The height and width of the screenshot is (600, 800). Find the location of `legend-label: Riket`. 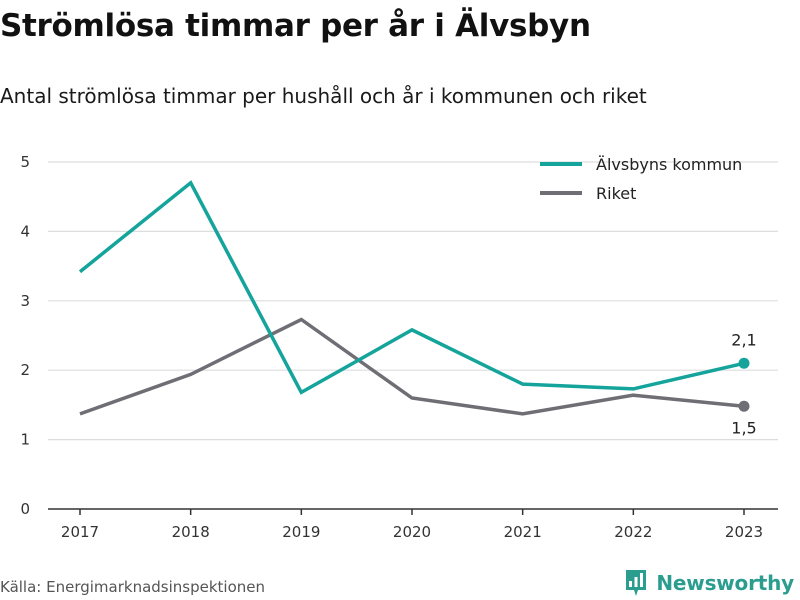

legend-label: Riket is located at coordinates (616, 193).